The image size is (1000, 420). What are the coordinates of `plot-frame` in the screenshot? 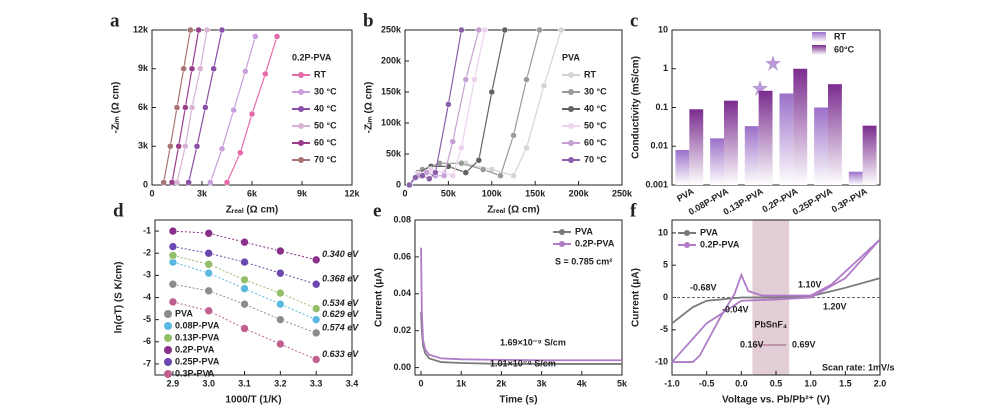 It's located at (513, 107).